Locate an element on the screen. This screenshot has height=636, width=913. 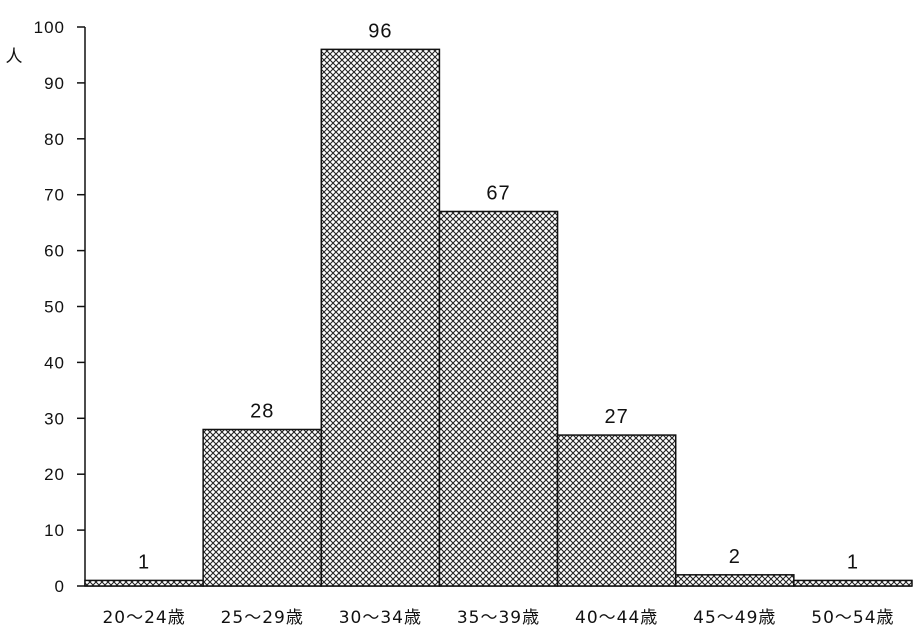
bar-value-label: 67 is located at coordinates (498, 193).